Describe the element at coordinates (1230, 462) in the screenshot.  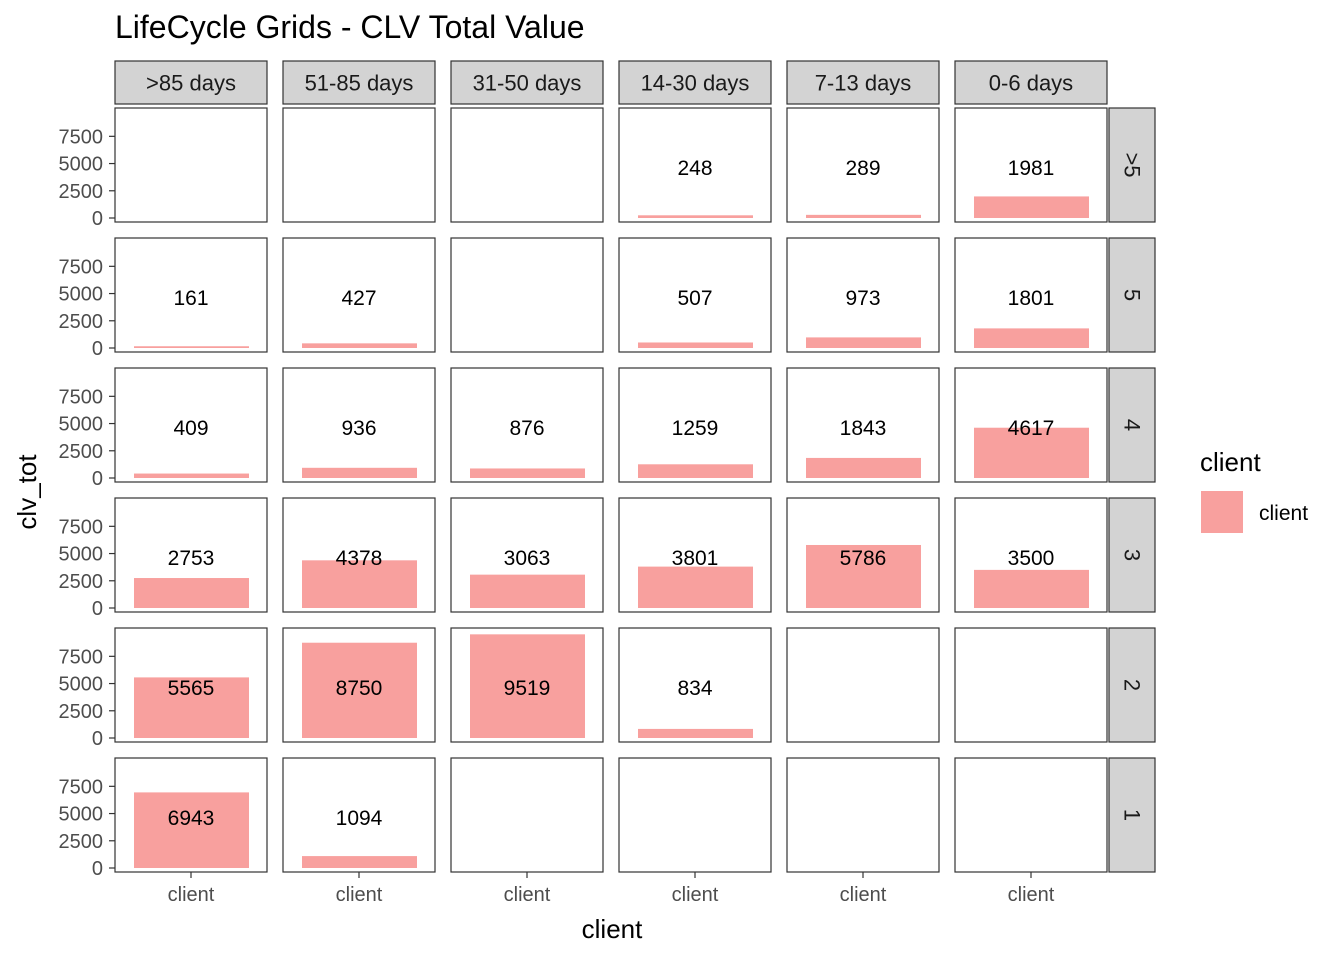
I see `legend-title: client` at that location.